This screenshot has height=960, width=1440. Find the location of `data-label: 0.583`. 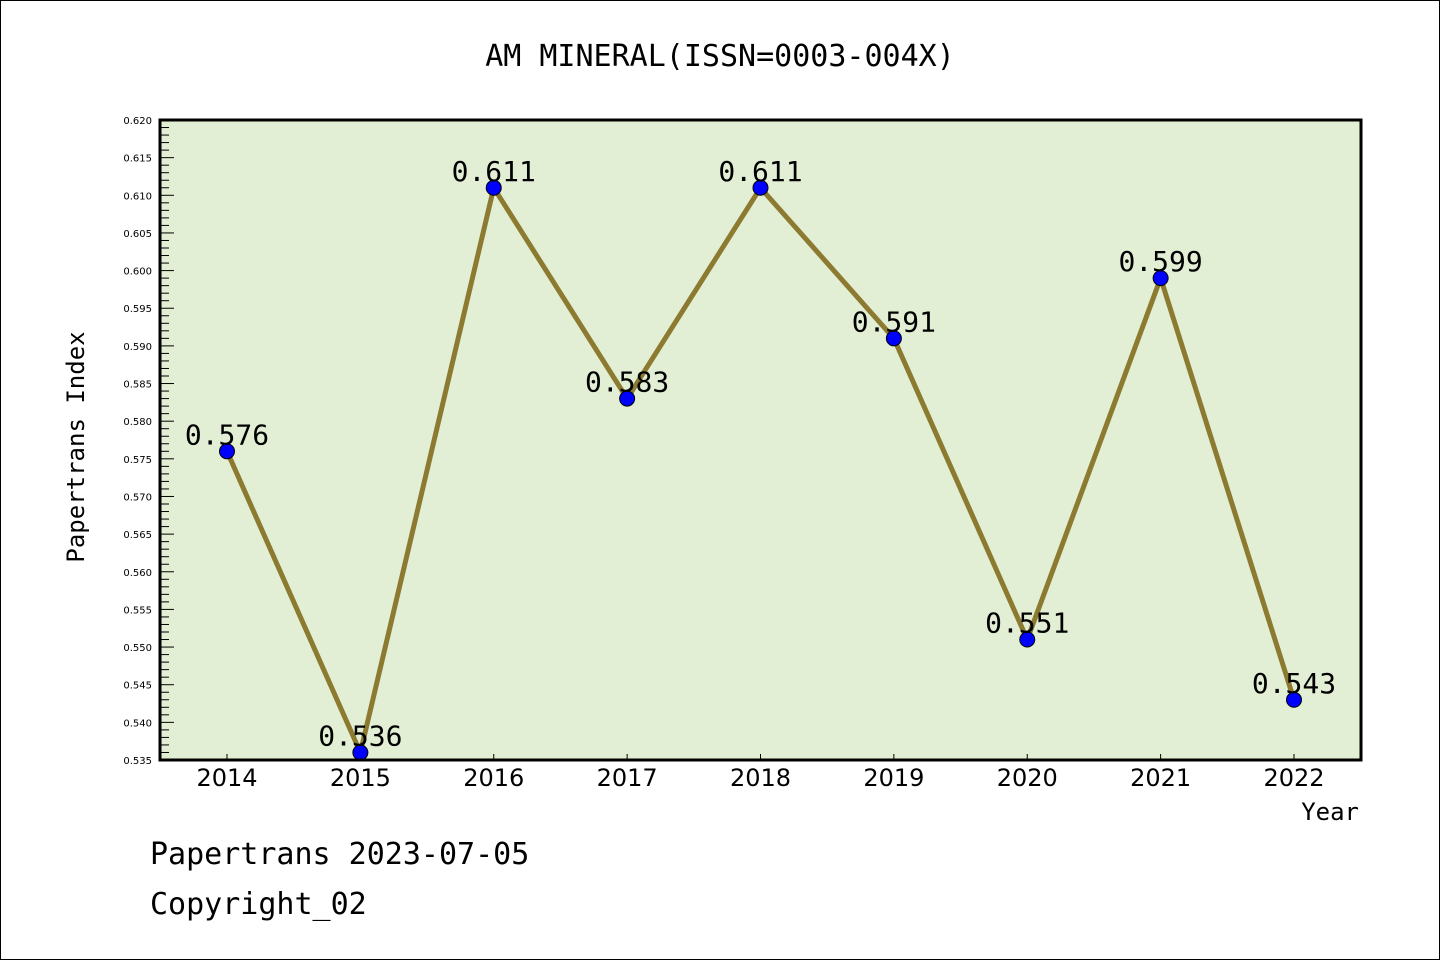

data-label: 0.583 is located at coordinates (627, 382).